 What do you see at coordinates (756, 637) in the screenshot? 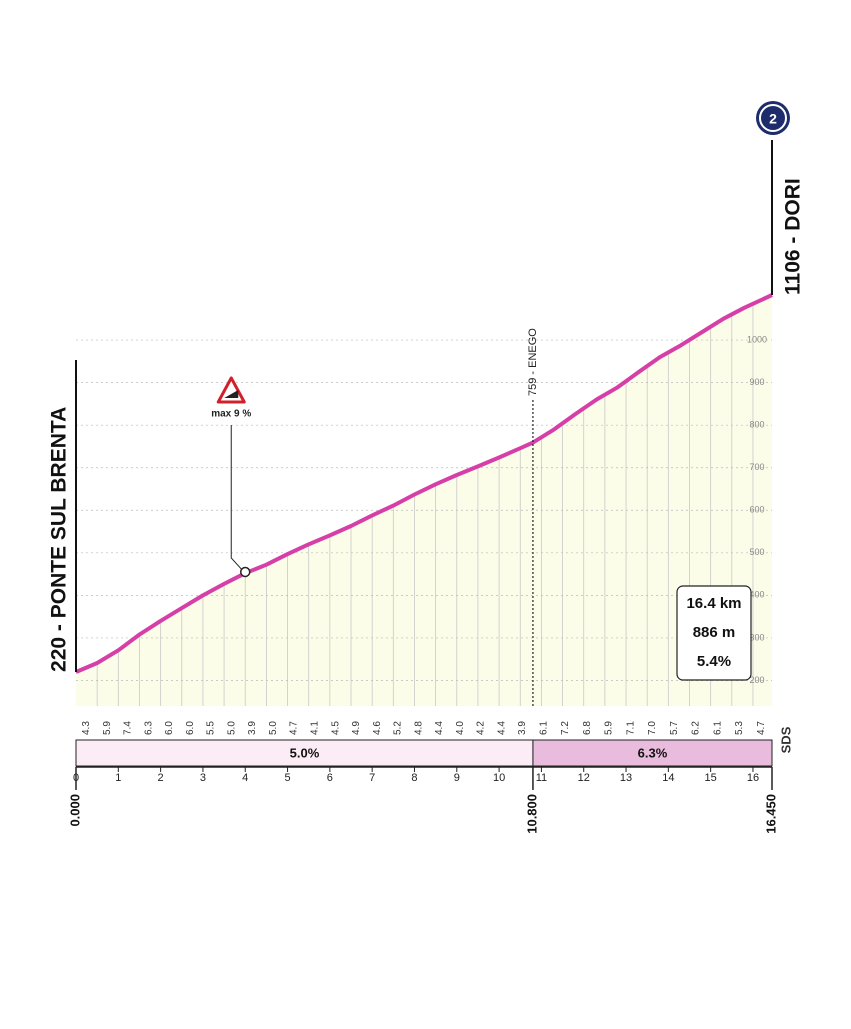
I see `y-tick-label: 300` at bounding box center [756, 637].